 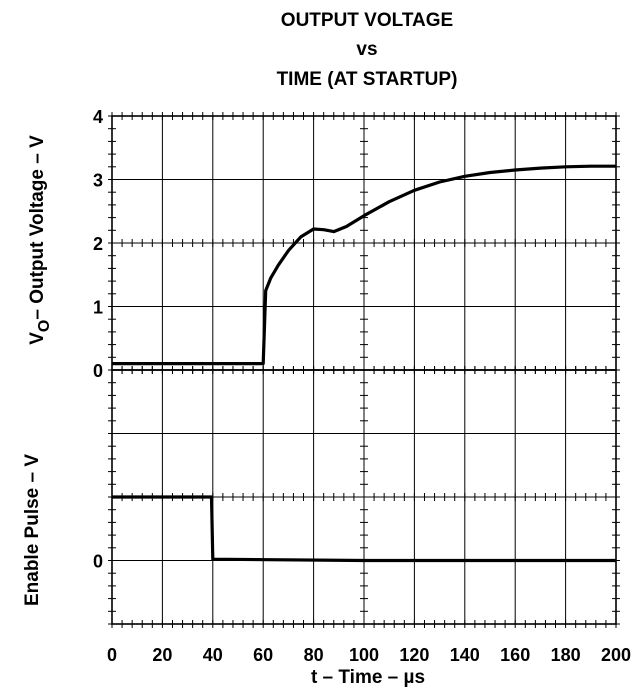 What do you see at coordinates (366, 49) in the screenshot?
I see `chart-title-line-2: vs` at bounding box center [366, 49].